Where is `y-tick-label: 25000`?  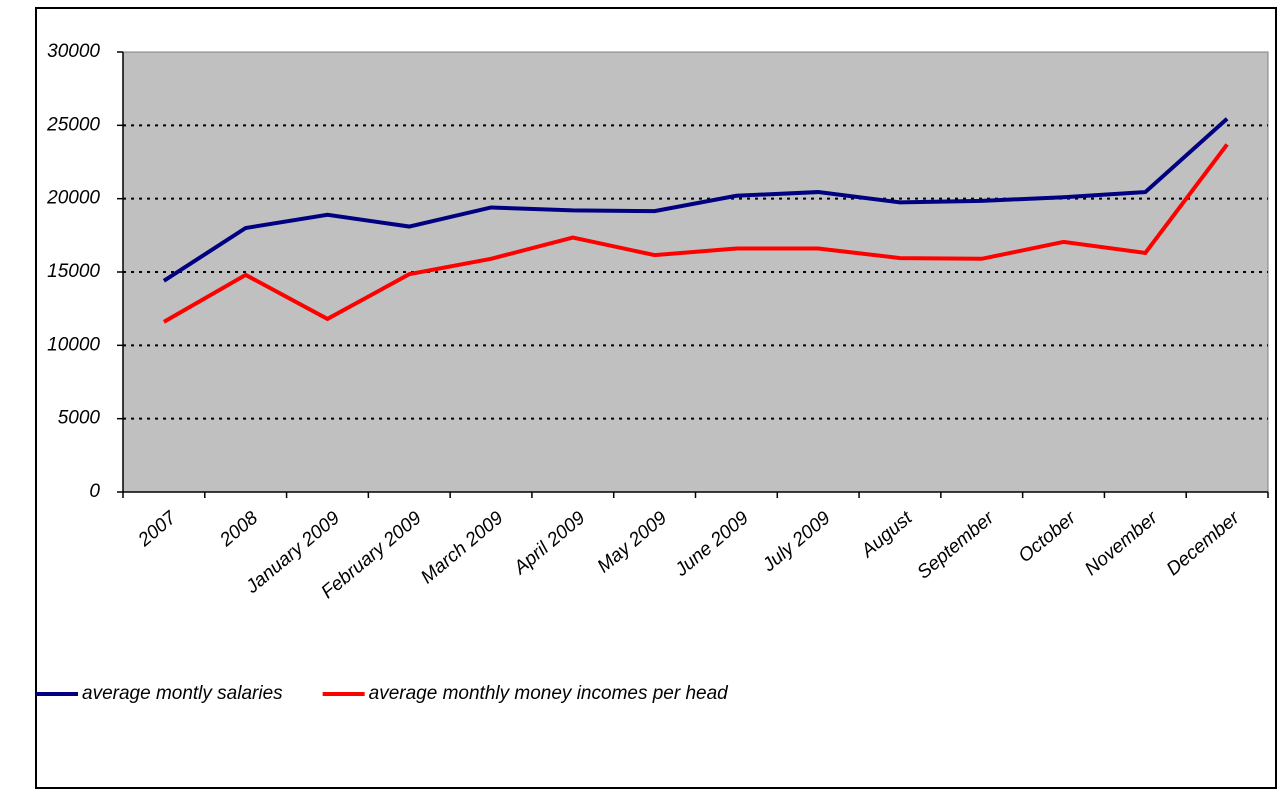
y-tick-label: 25000 is located at coordinates (73, 124).